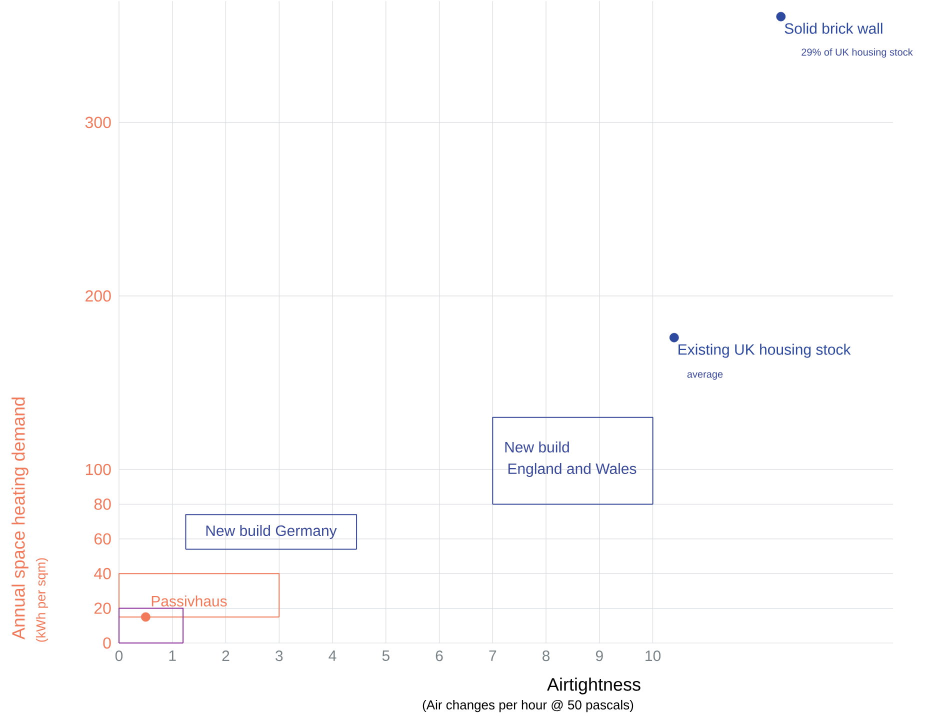  What do you see at coordinates (98, 296) in the screenshot?
I see `y-tick-label: 200` at bounding box center [98, 296].